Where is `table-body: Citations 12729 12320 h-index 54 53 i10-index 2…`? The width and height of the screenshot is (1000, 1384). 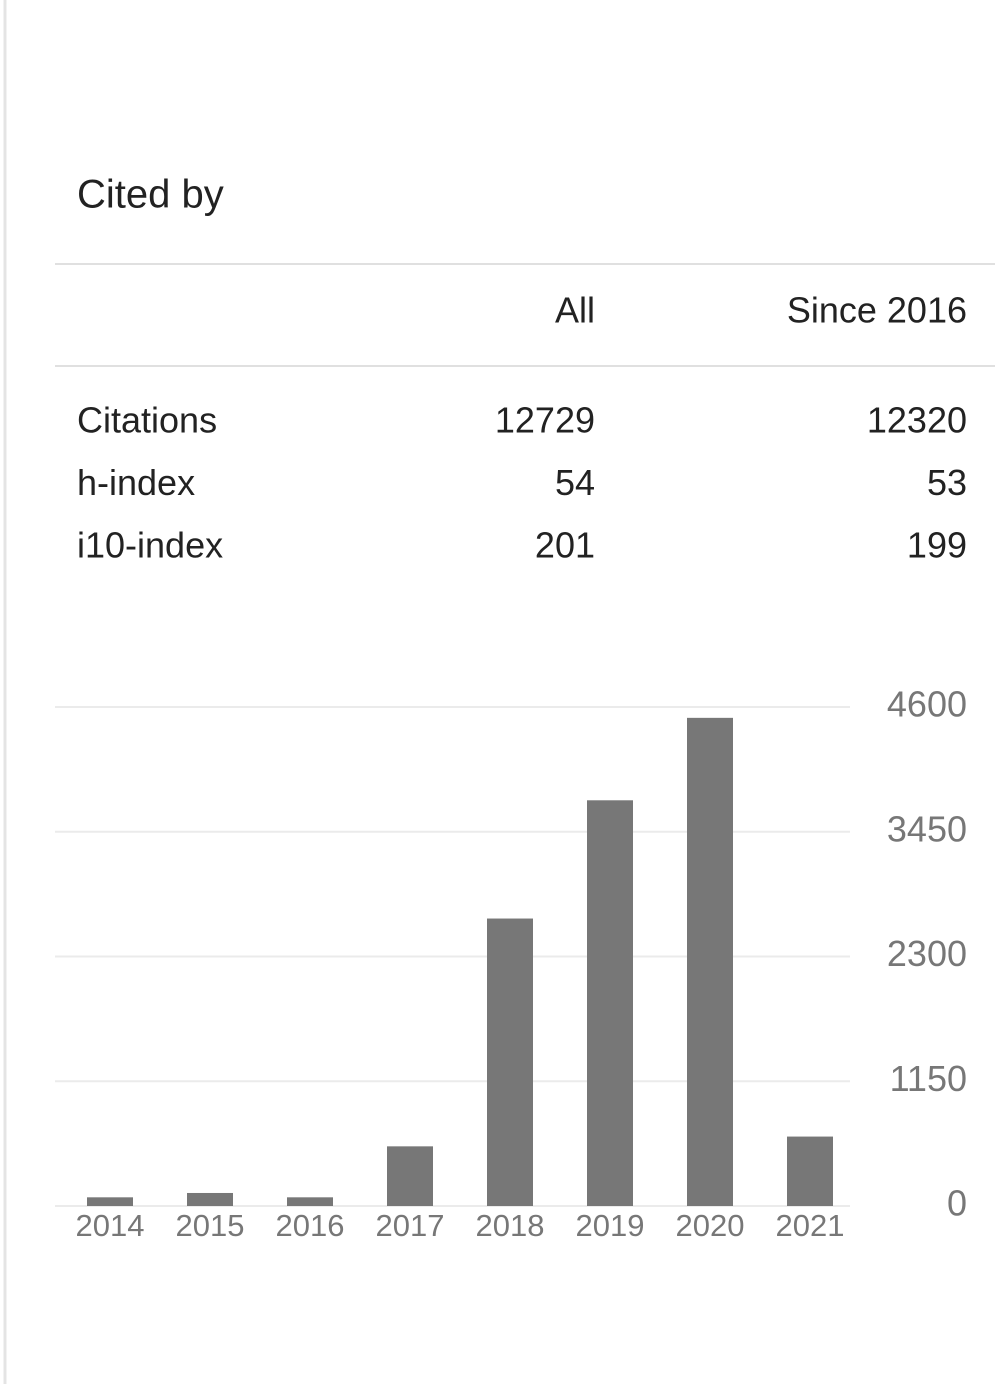 table-body: Citations 12729 12320 h-index 54 53 i10-index 2… is located at coordinates (522, 483).